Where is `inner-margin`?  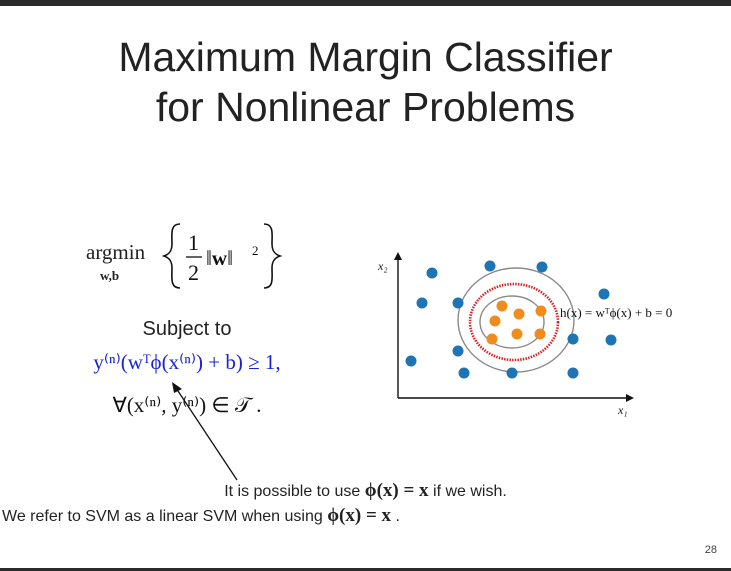 inner-margin is located at coordinates (512, 322).